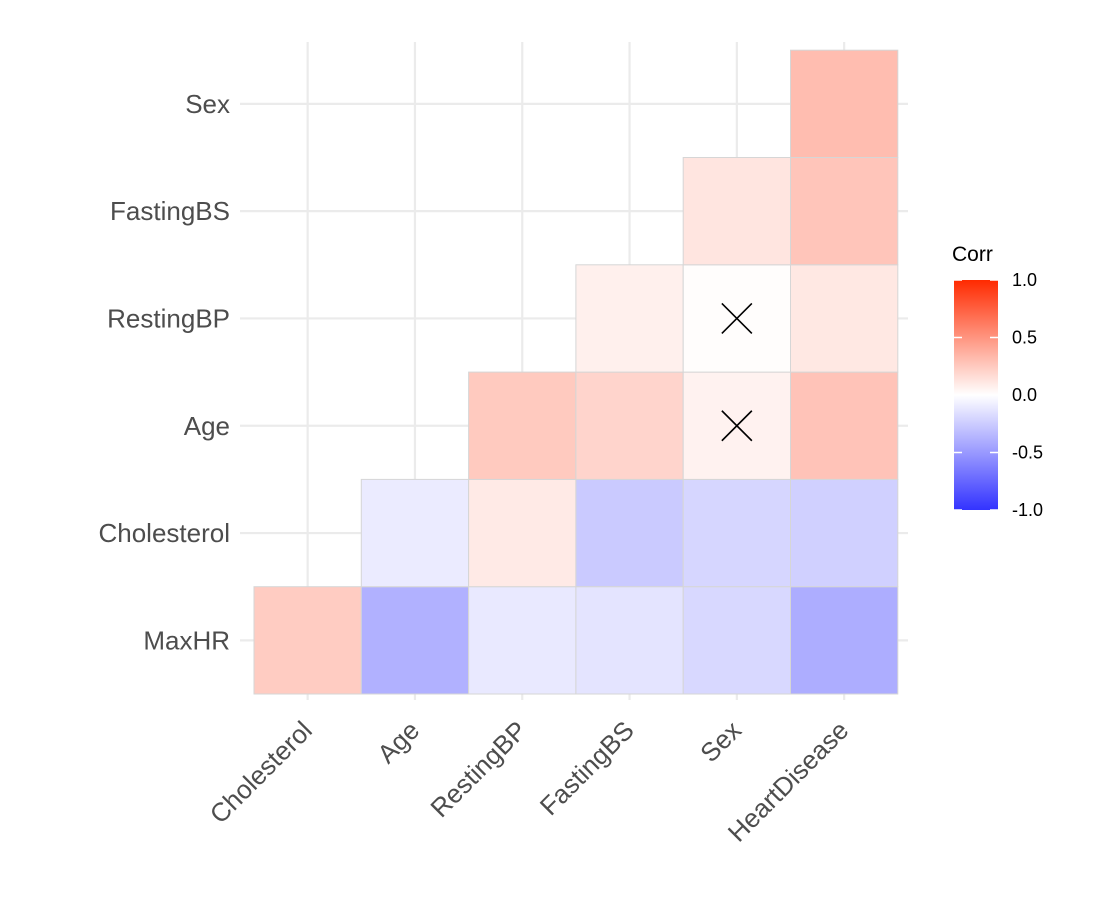 This screenshot has width=1120, height=898. I want to click on cell-heartdisease-fastingbs, so click(844, 211).